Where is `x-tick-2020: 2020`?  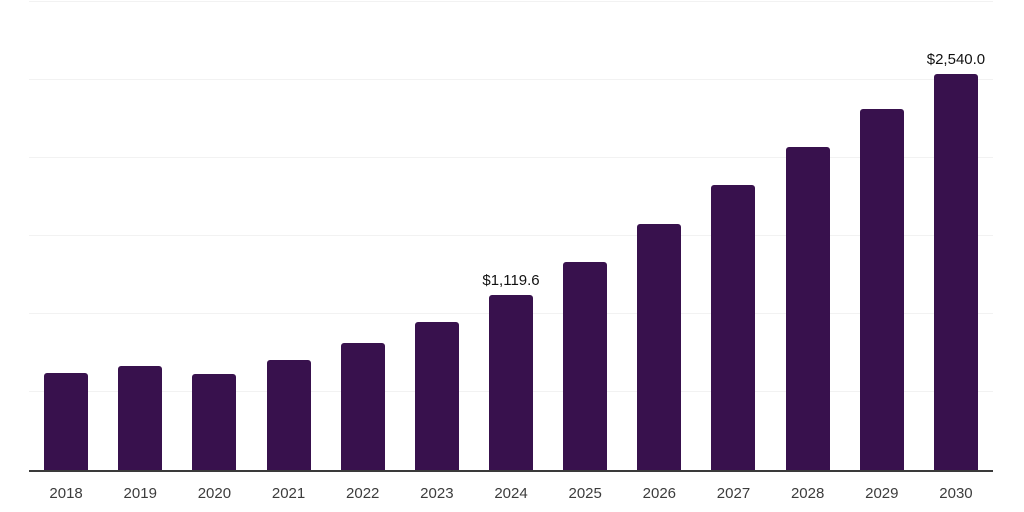 x-tick-2020: 2020 is located at coordinates (214, 493).